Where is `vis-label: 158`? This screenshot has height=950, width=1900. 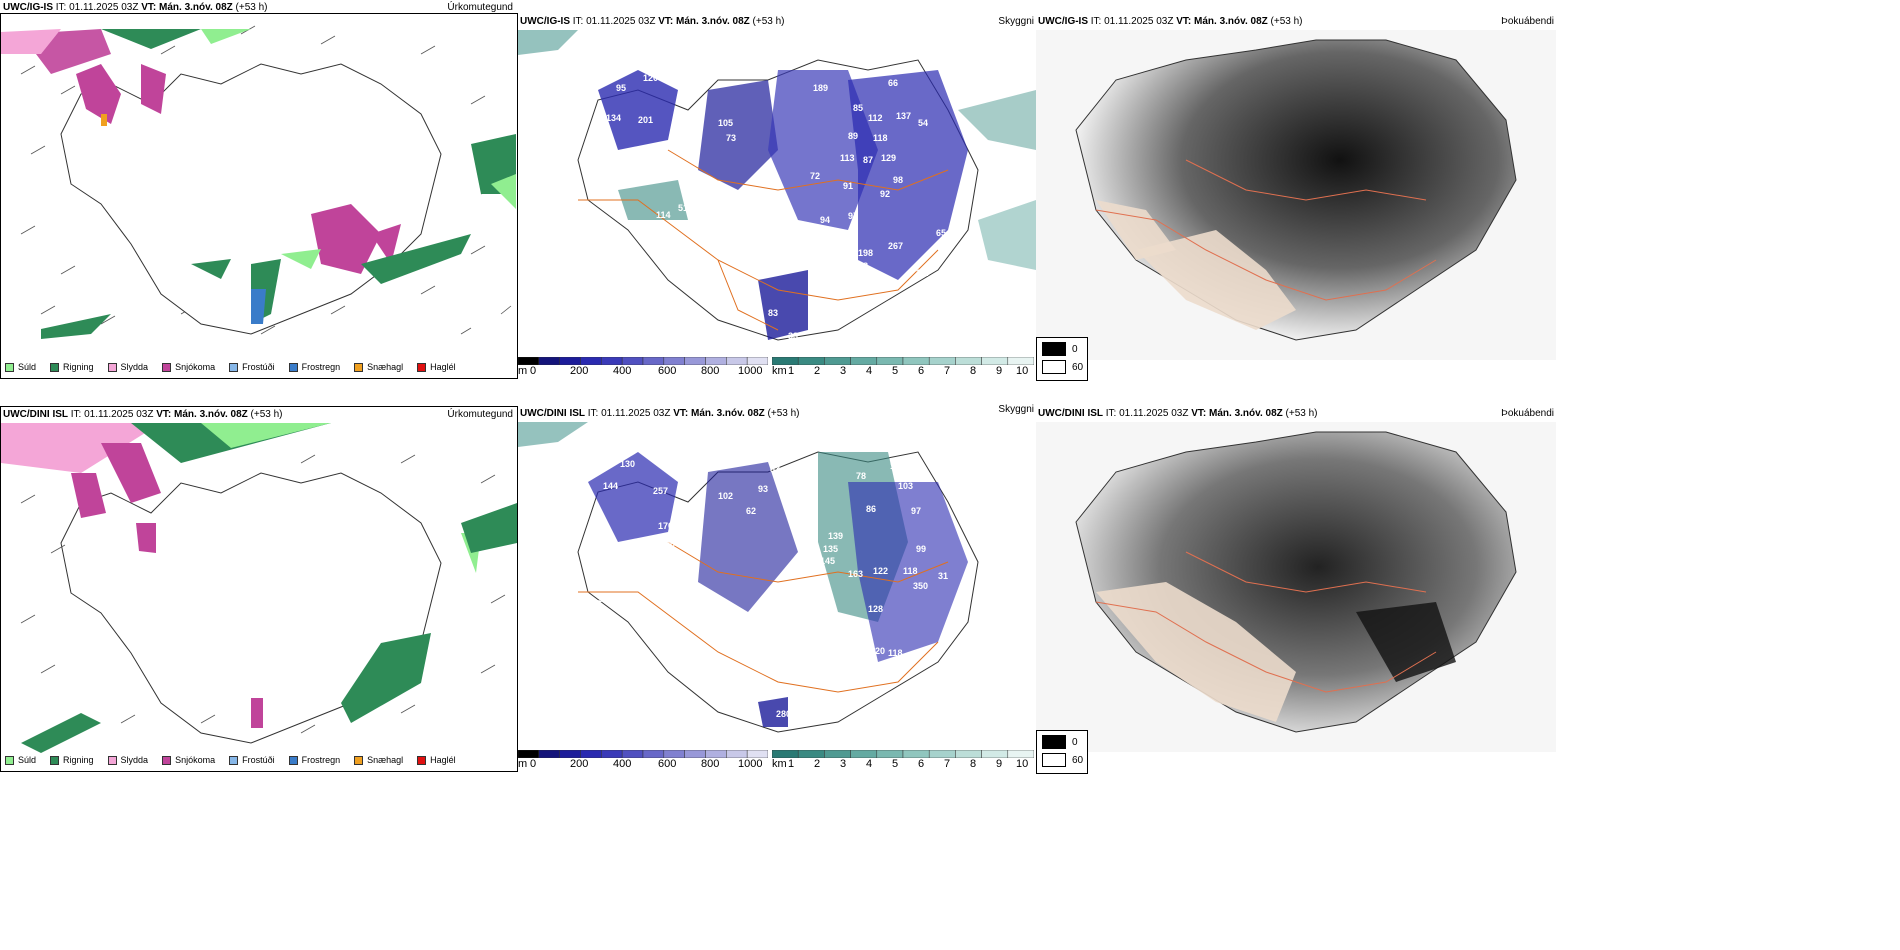
vis-label: 158 is located at coordinates (681, 118).